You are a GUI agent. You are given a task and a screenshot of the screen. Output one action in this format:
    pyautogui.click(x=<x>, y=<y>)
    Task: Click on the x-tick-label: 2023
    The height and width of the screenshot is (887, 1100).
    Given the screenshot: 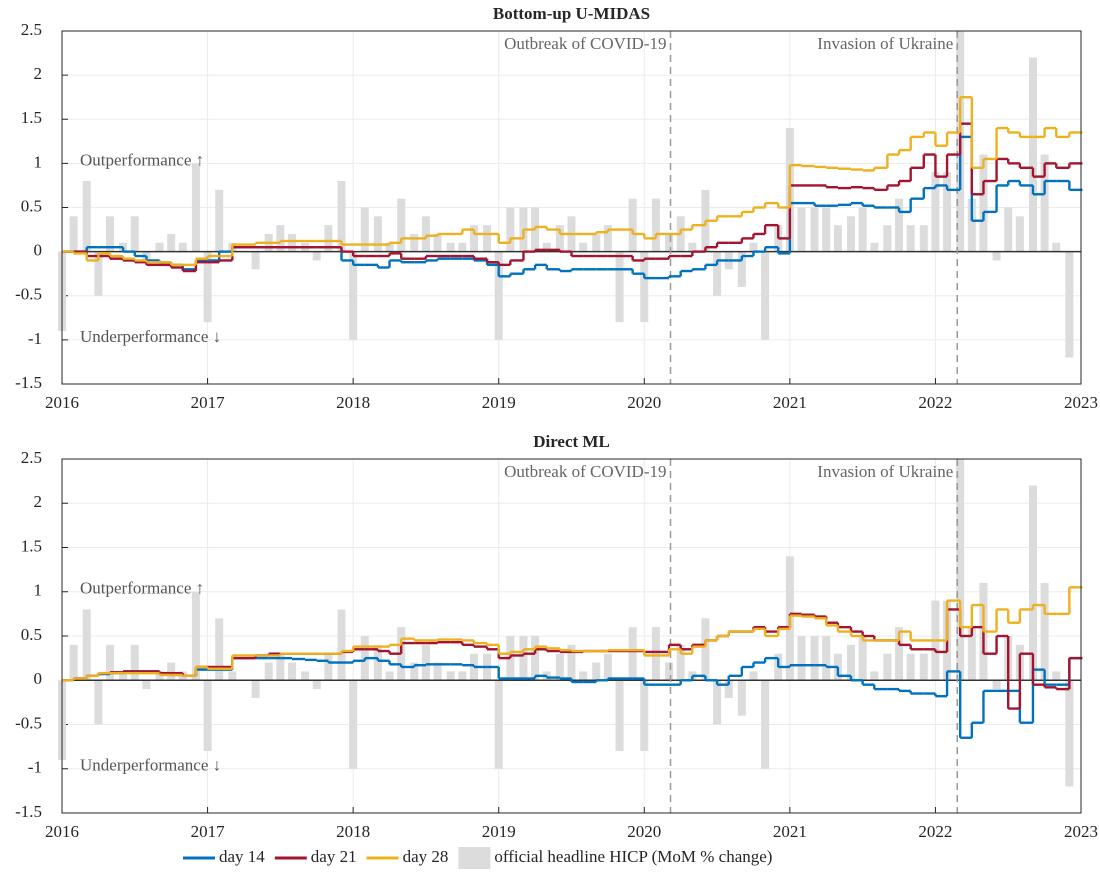 What is the action you would take?
    pyautogui.click(x=1081, y=831)
    